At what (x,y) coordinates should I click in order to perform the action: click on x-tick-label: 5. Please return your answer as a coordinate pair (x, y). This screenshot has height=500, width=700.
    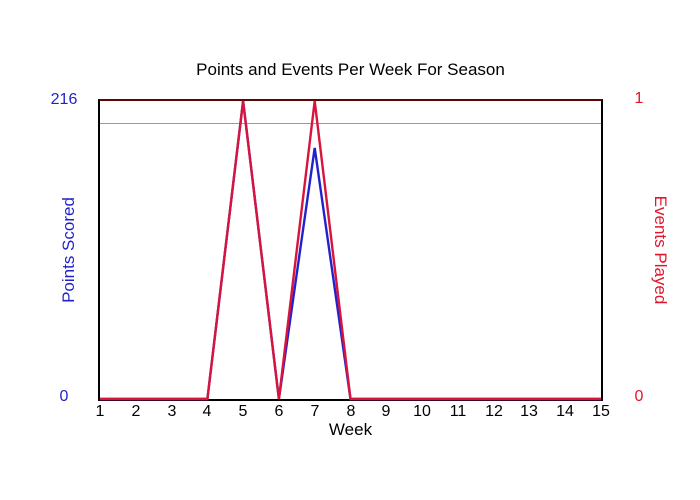
    Looking at the image, I should click on (243, 411).